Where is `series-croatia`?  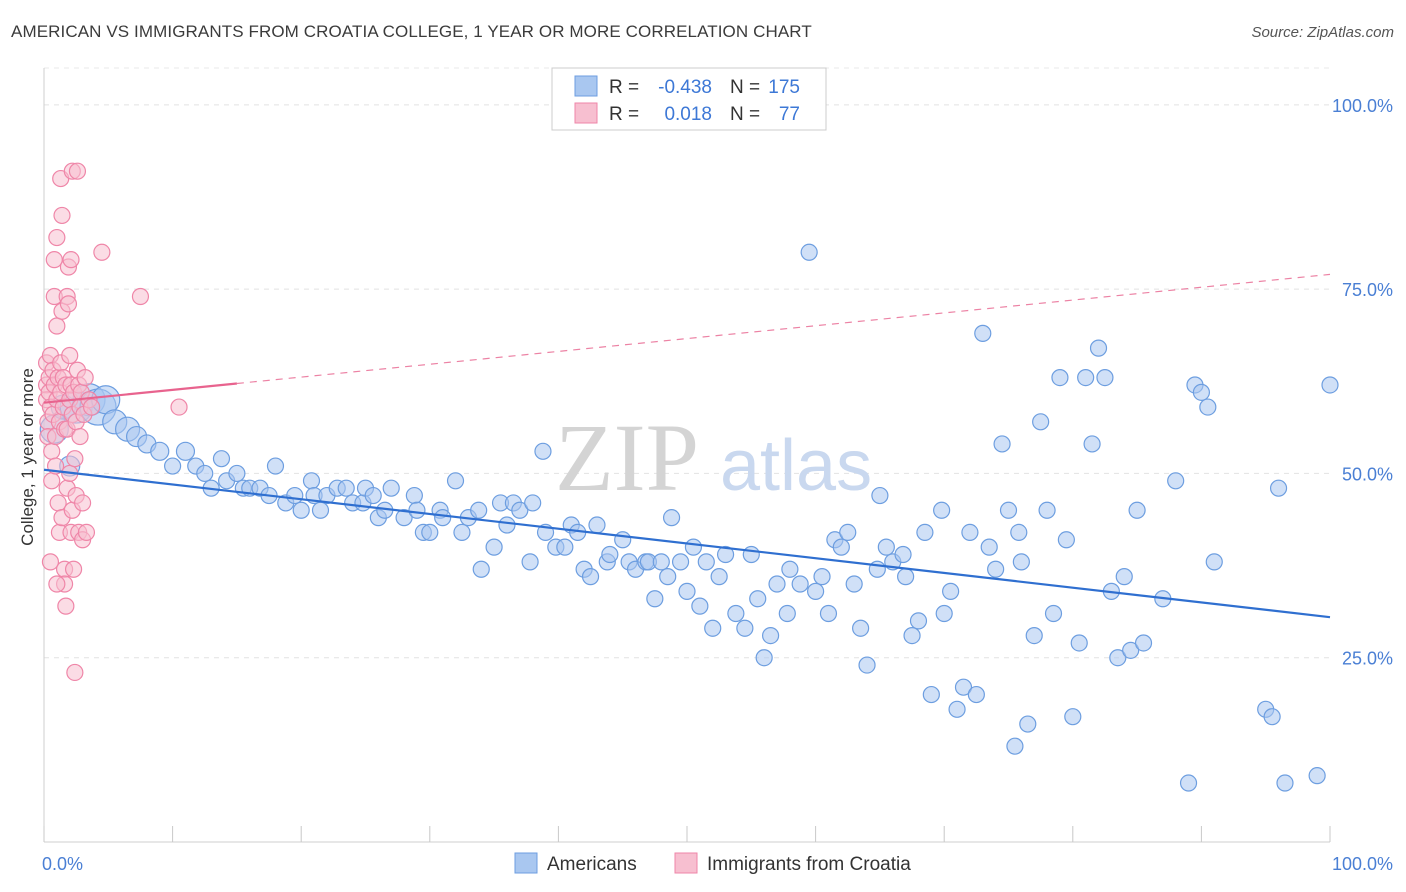
series-croatia is located at coordinates (112, 422).